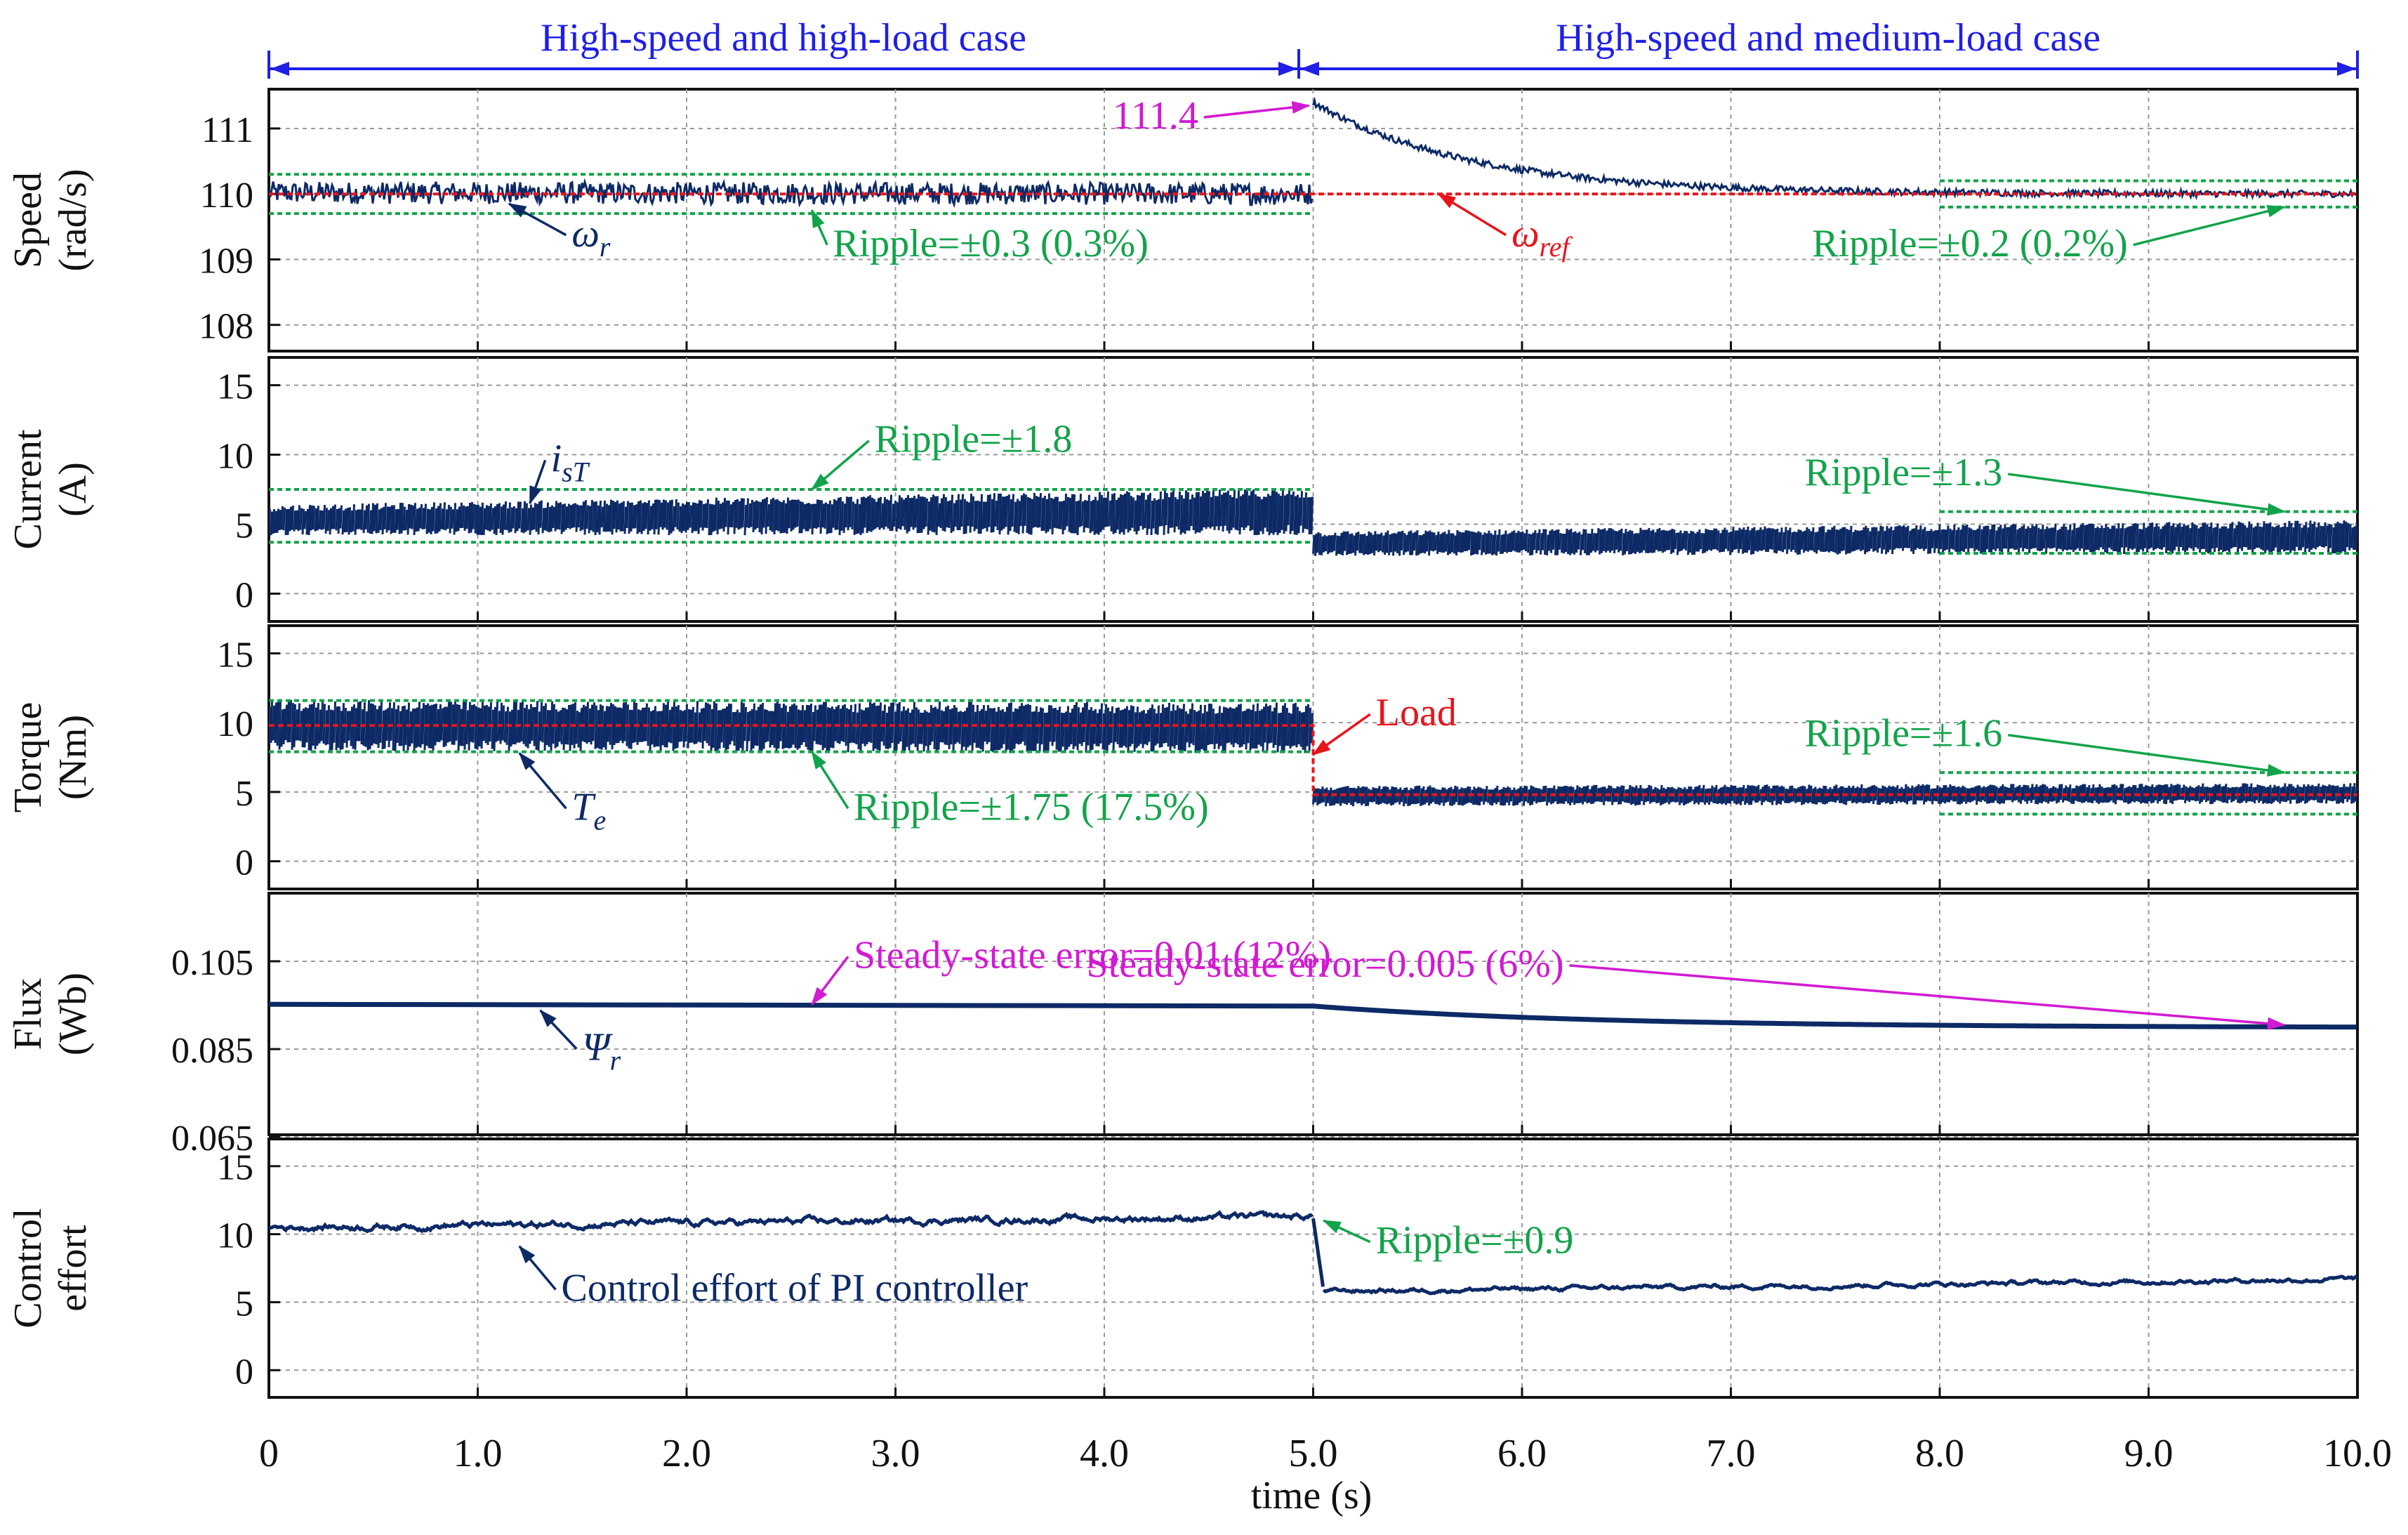 The image size is (2408, 1535). Describe the element at coordinates (73, 220) in the screenshot. I see `speed-ylabel: (rad/s)` at that location.